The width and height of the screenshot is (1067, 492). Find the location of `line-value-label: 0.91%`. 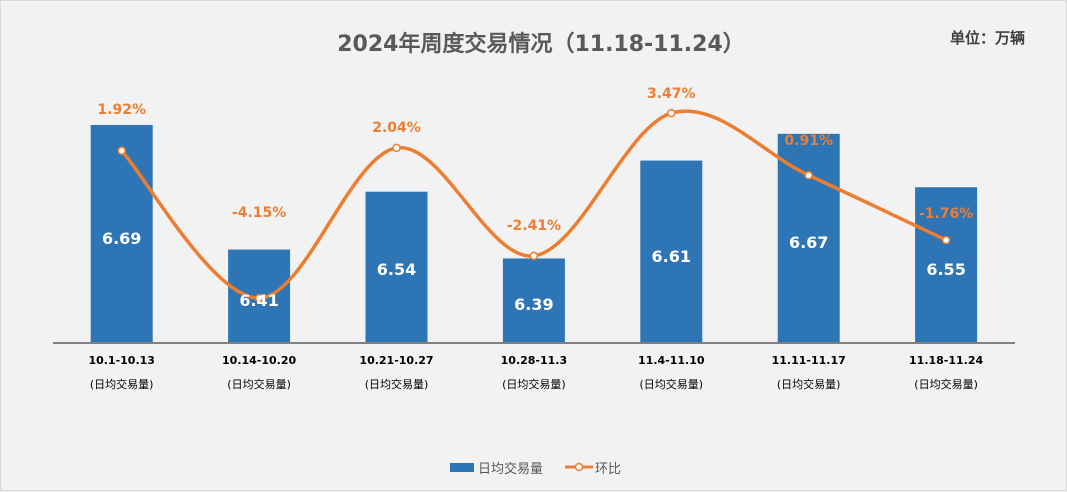

line-value-label: 0.91% is located at coordinates (808, 141).